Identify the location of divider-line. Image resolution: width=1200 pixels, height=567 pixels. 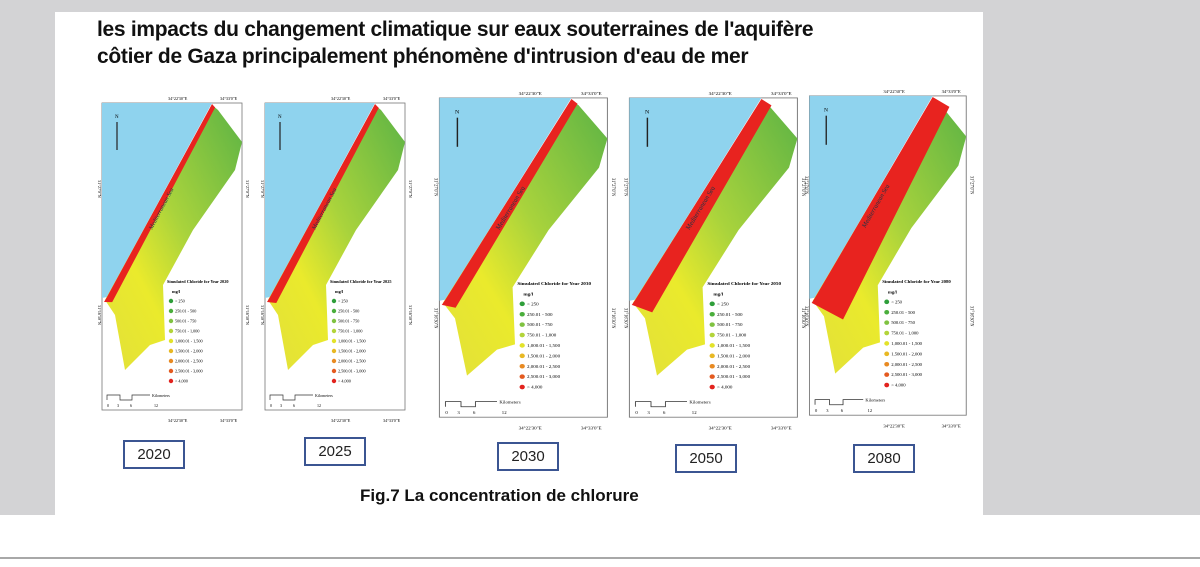
(600, 558).